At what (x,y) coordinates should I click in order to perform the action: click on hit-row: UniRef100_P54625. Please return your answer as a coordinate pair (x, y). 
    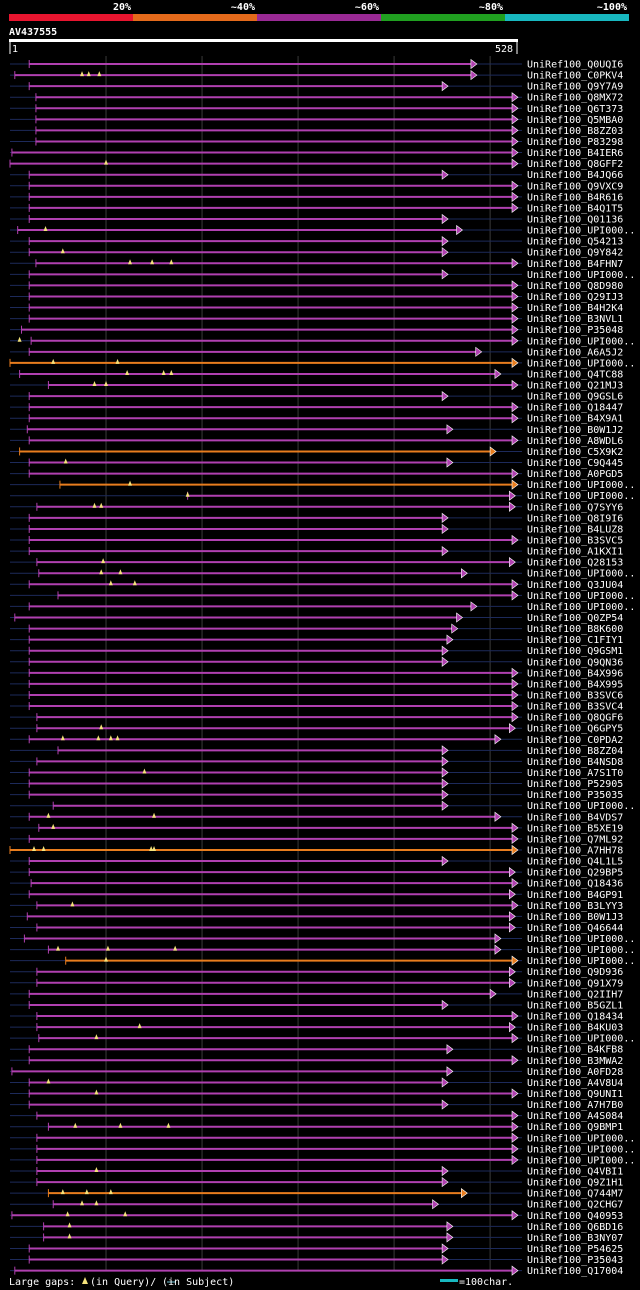
    Looking at the image, I should click on (316, 1249).